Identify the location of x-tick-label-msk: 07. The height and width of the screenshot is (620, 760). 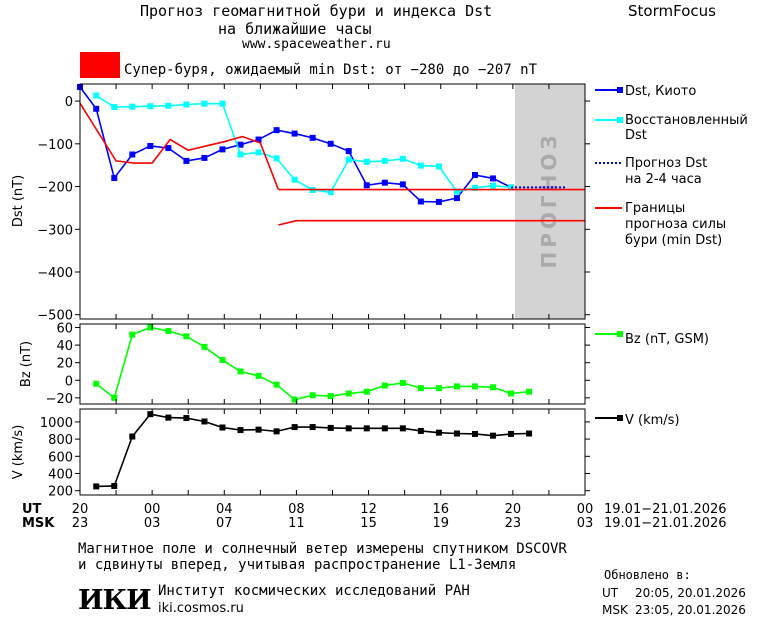
(224, 523).